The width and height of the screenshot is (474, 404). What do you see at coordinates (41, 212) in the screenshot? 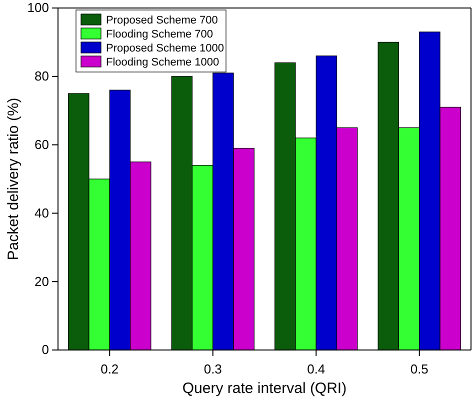
I see `y-tick-label: 40` at bounding box center [41, 212].